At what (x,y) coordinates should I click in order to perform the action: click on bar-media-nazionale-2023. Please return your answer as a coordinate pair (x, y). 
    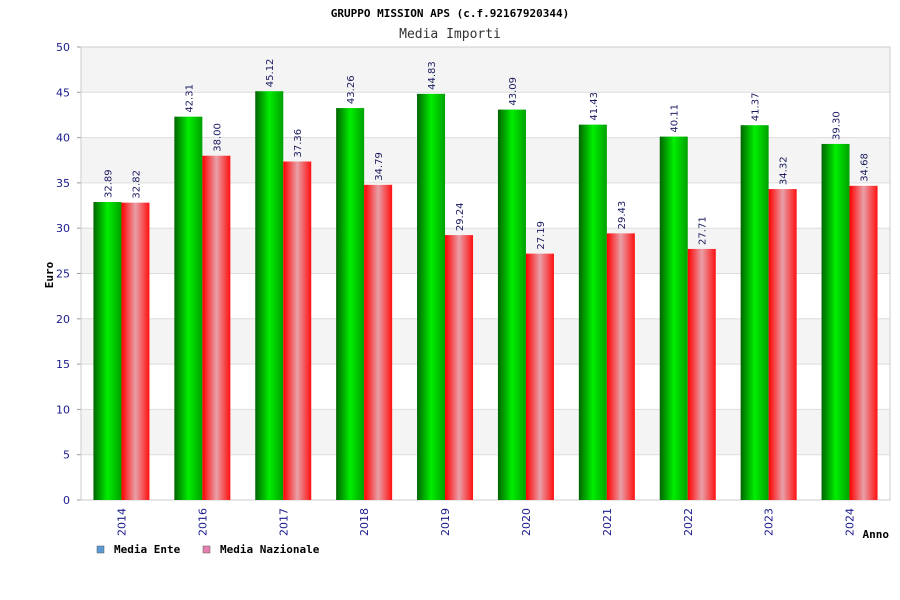
    Looking at the image, I should click on (782, 345).